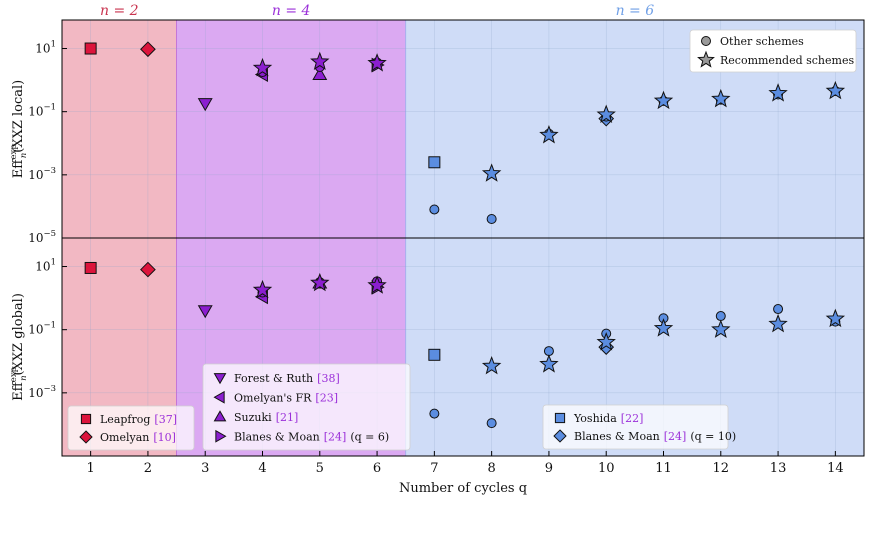  Describe the element at coordinates (655, 436) in the screenshot. I see `legend-label: Blanes & Moan [24] (q = 10)` at that location.